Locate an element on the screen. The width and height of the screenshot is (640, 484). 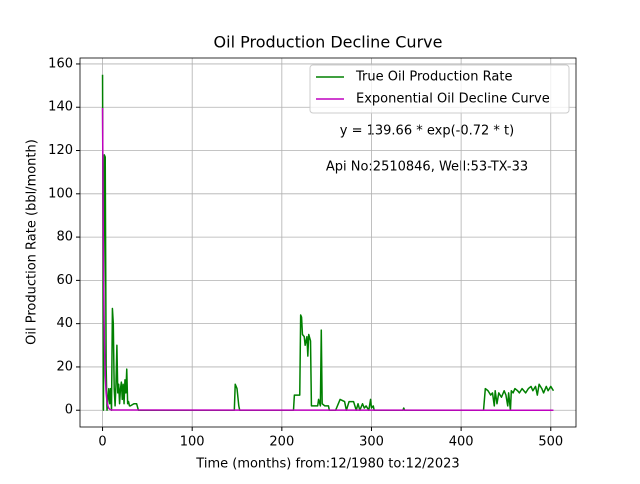
y-tick-label: 120 is located at coordinates (60, 150).